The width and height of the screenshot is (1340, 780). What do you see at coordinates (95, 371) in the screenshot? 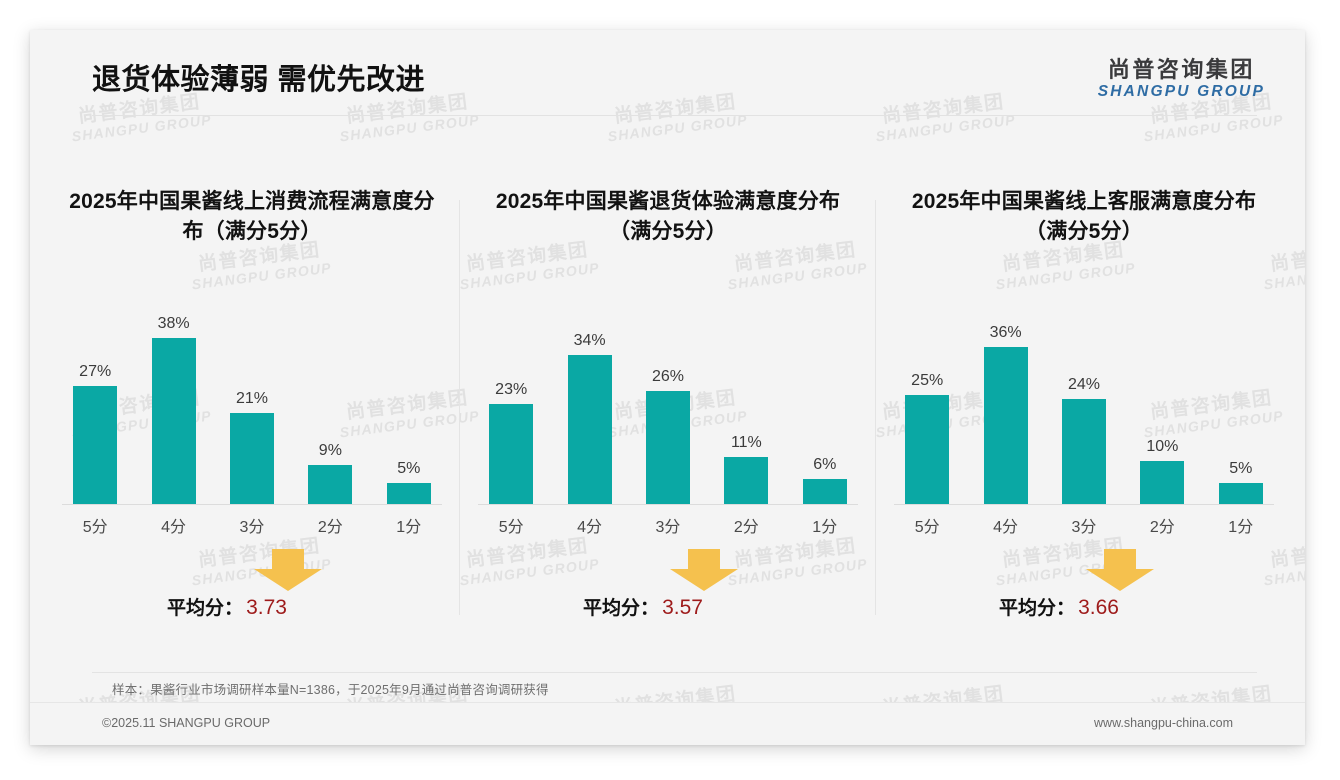
I see `bar-value-label: 27%` at bounding box center [95, 371].